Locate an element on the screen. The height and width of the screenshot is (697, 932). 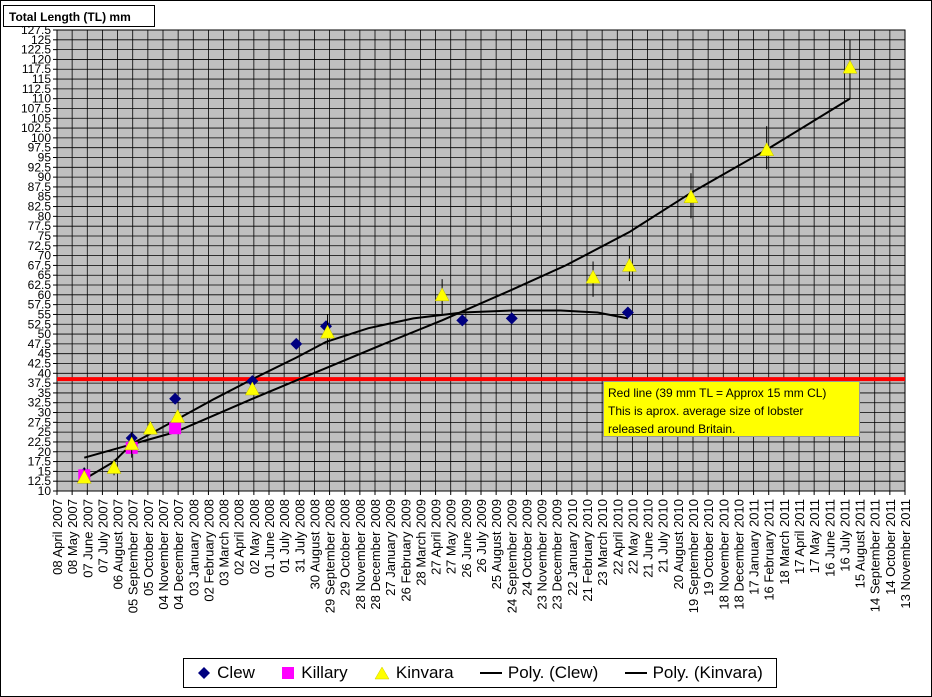
y-tick-label: 92.5 is located at coordinates (40, 167).